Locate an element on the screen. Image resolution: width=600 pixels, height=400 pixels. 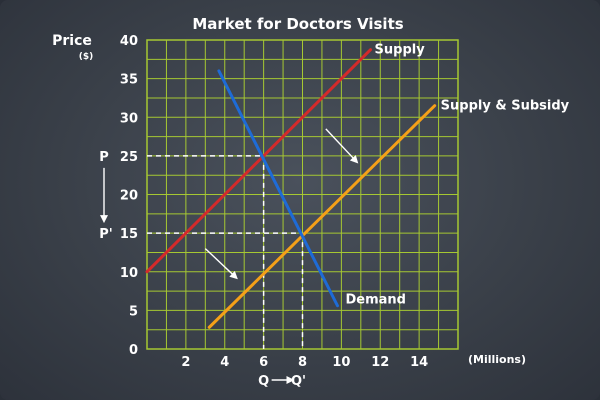
x-tick-label: 2 is located at coordinates (185, 362).